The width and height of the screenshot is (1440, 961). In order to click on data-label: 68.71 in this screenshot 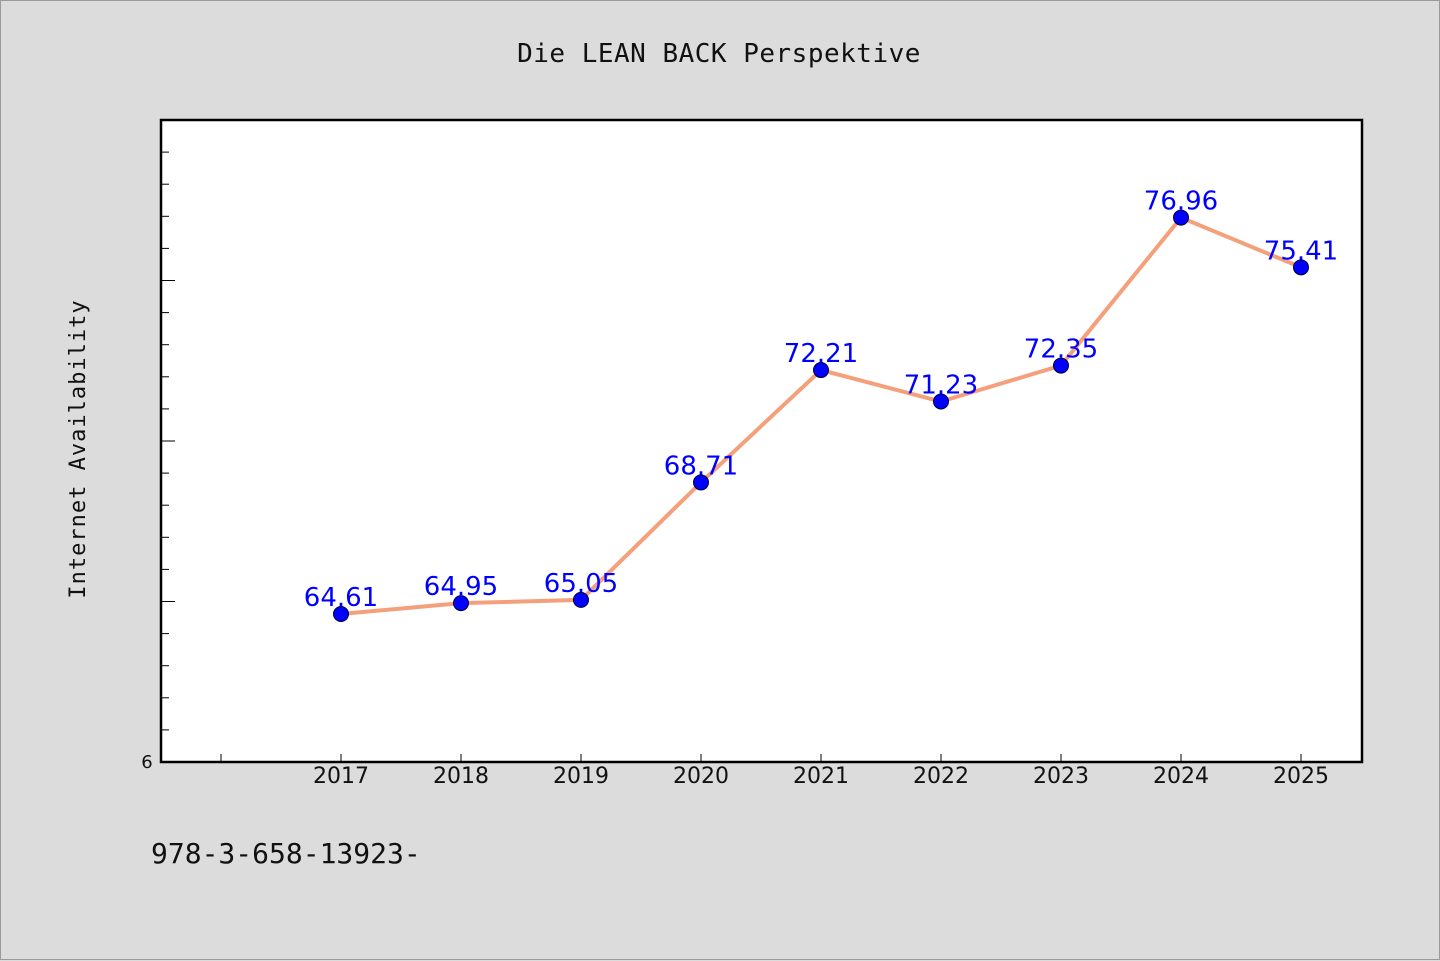, I will do `click(701, 466)`.